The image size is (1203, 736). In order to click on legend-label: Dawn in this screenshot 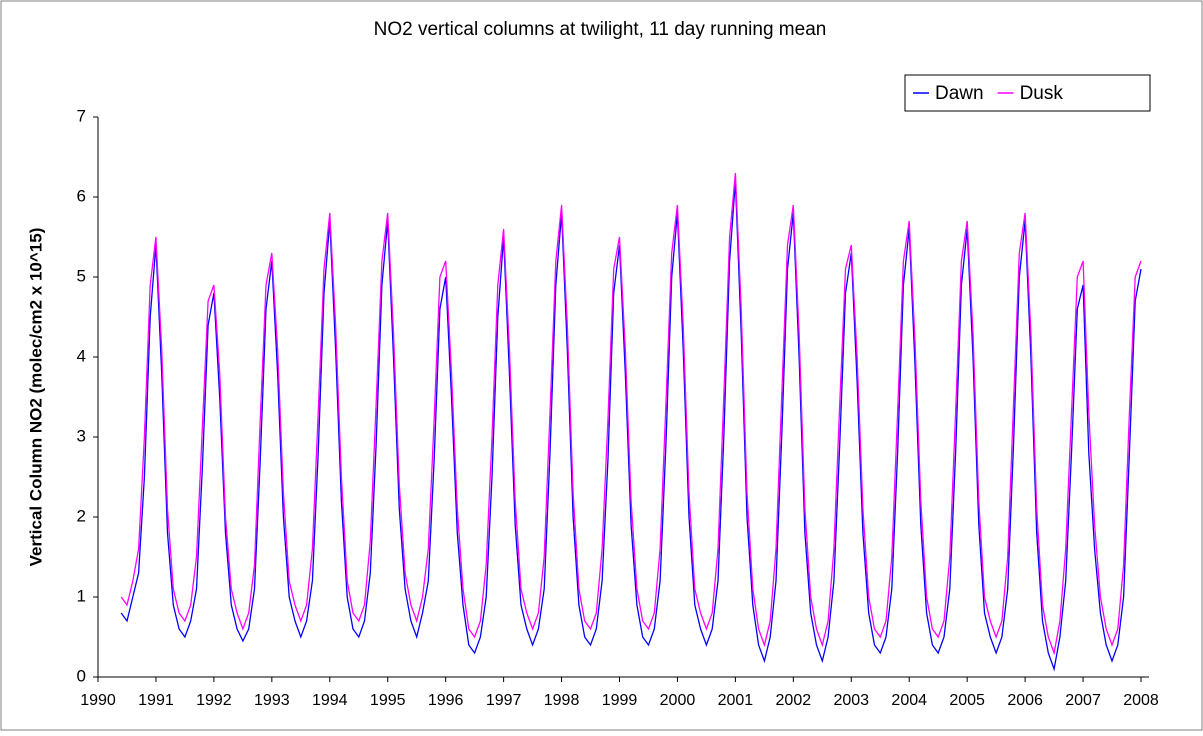, I will do `click(959, 93)`.